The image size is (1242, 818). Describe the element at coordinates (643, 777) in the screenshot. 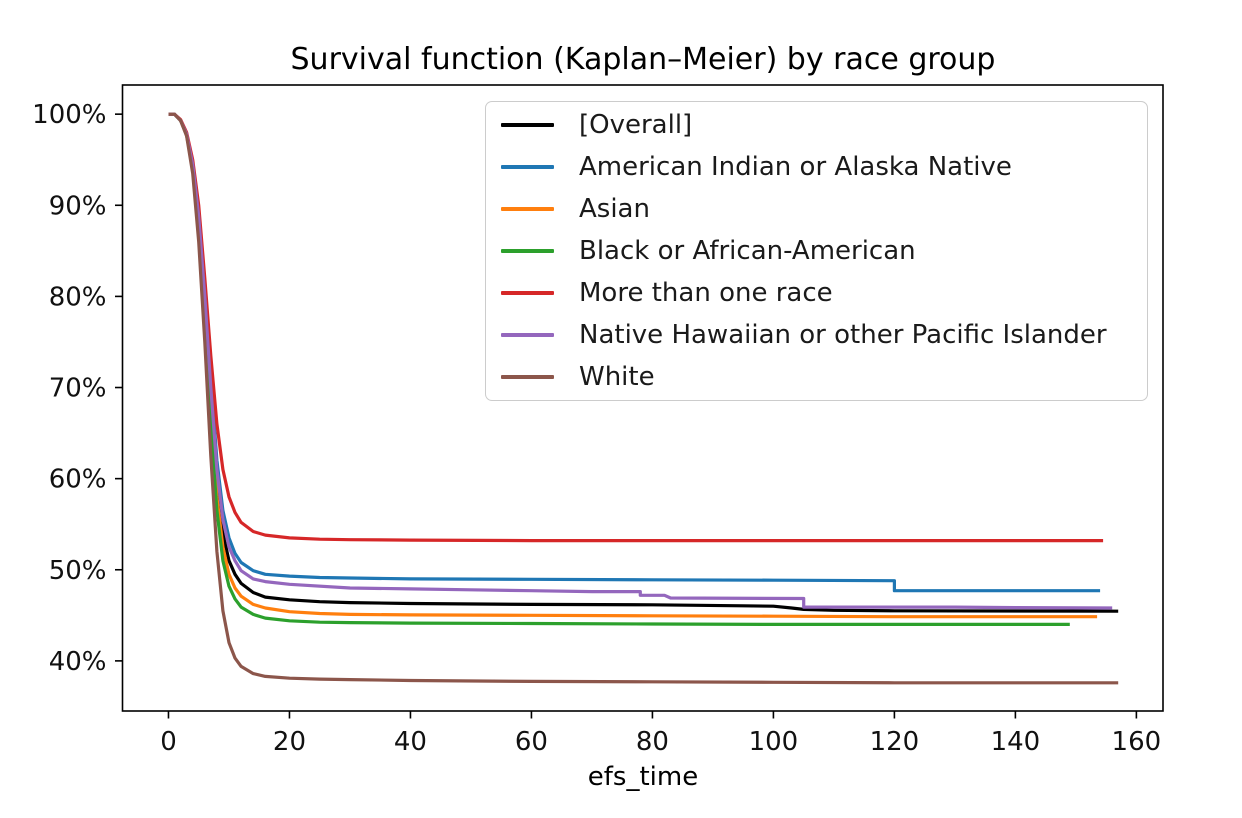

I see `x-axis-label: efs_time` at that location.